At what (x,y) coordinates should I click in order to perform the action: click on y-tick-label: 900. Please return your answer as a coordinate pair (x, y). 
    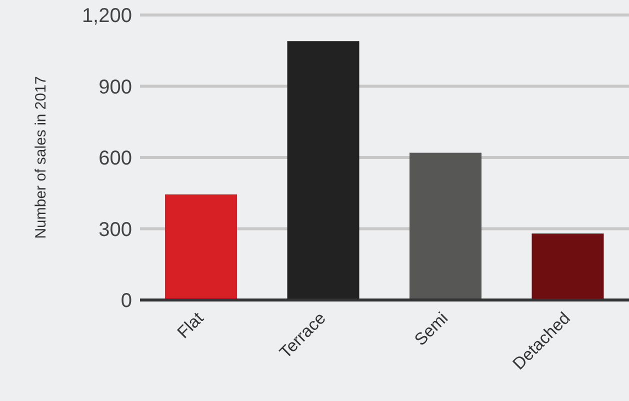
    Looking at the image, I should click on (115, 87).